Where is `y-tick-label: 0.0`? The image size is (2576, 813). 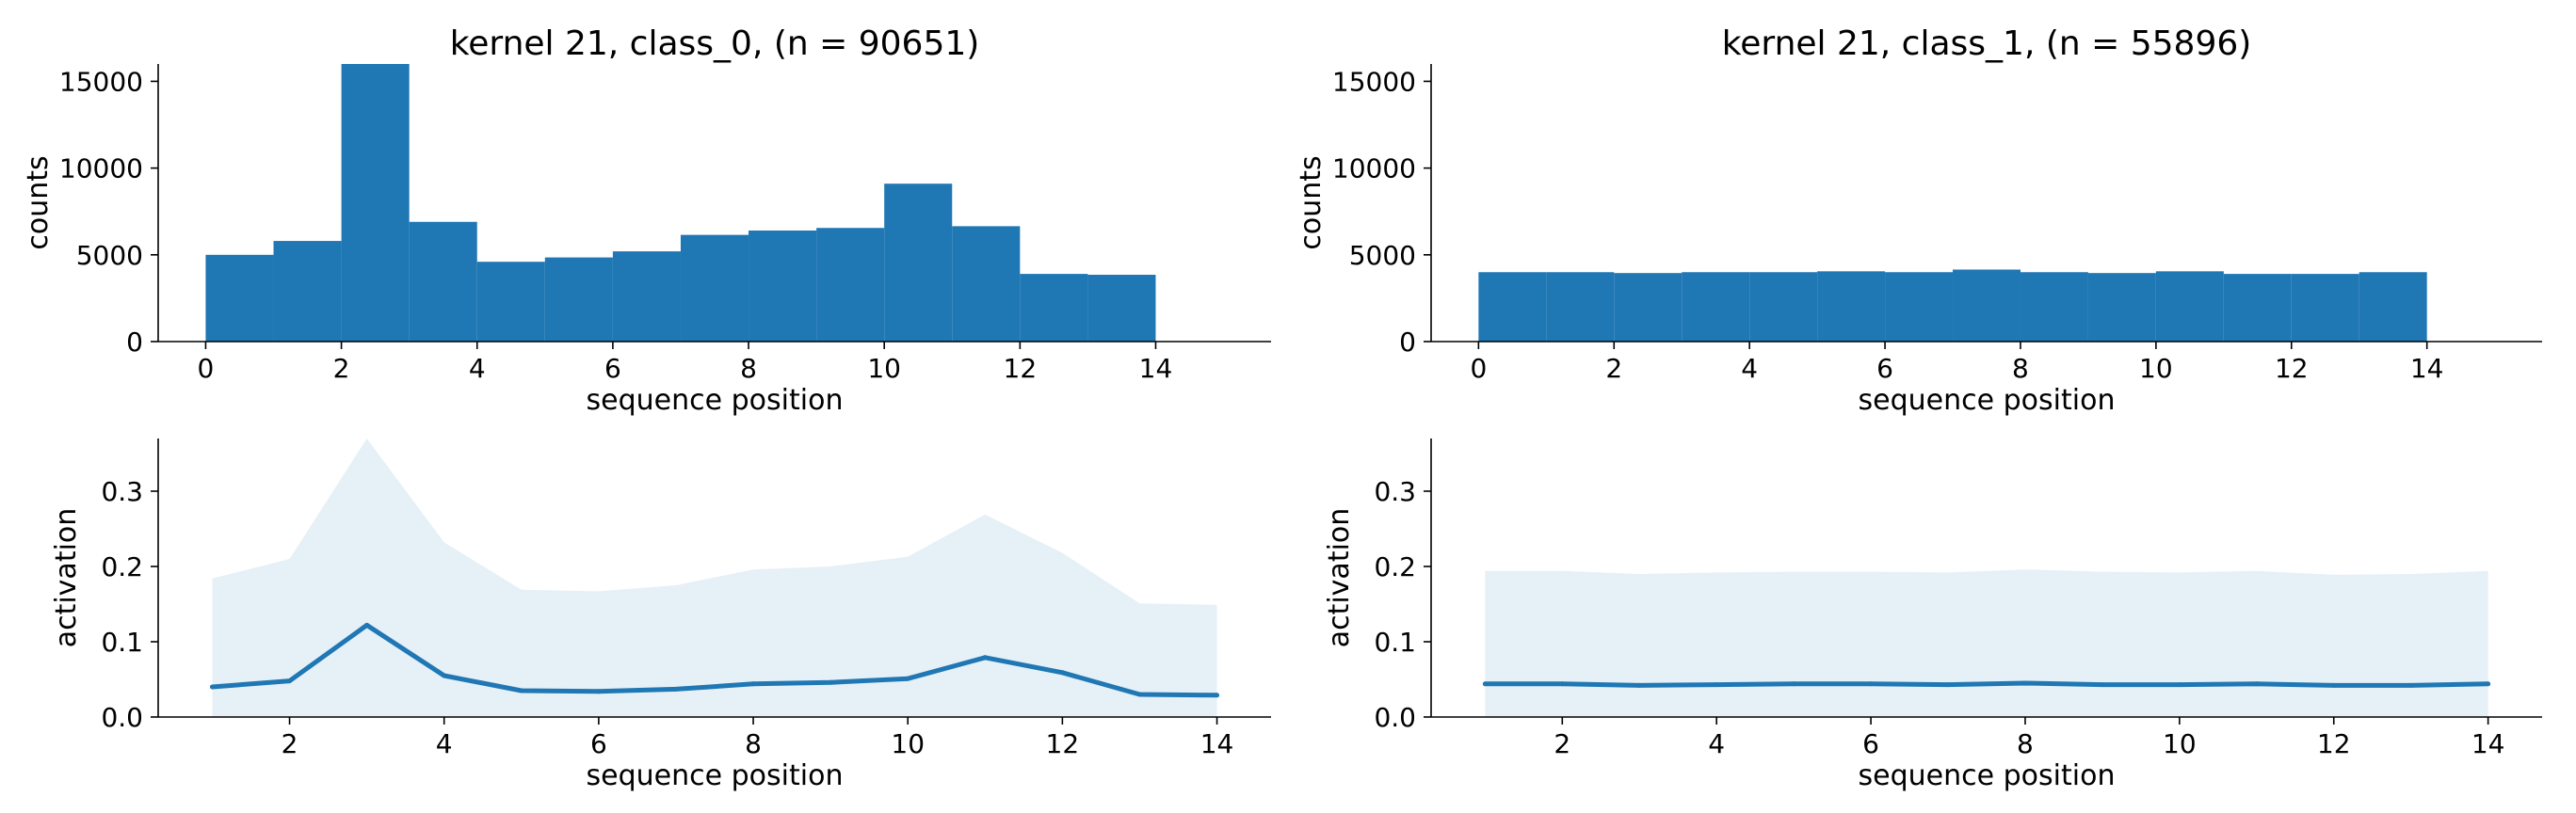 y-tick-label: 0.0 is located at coordinates (122, 717).